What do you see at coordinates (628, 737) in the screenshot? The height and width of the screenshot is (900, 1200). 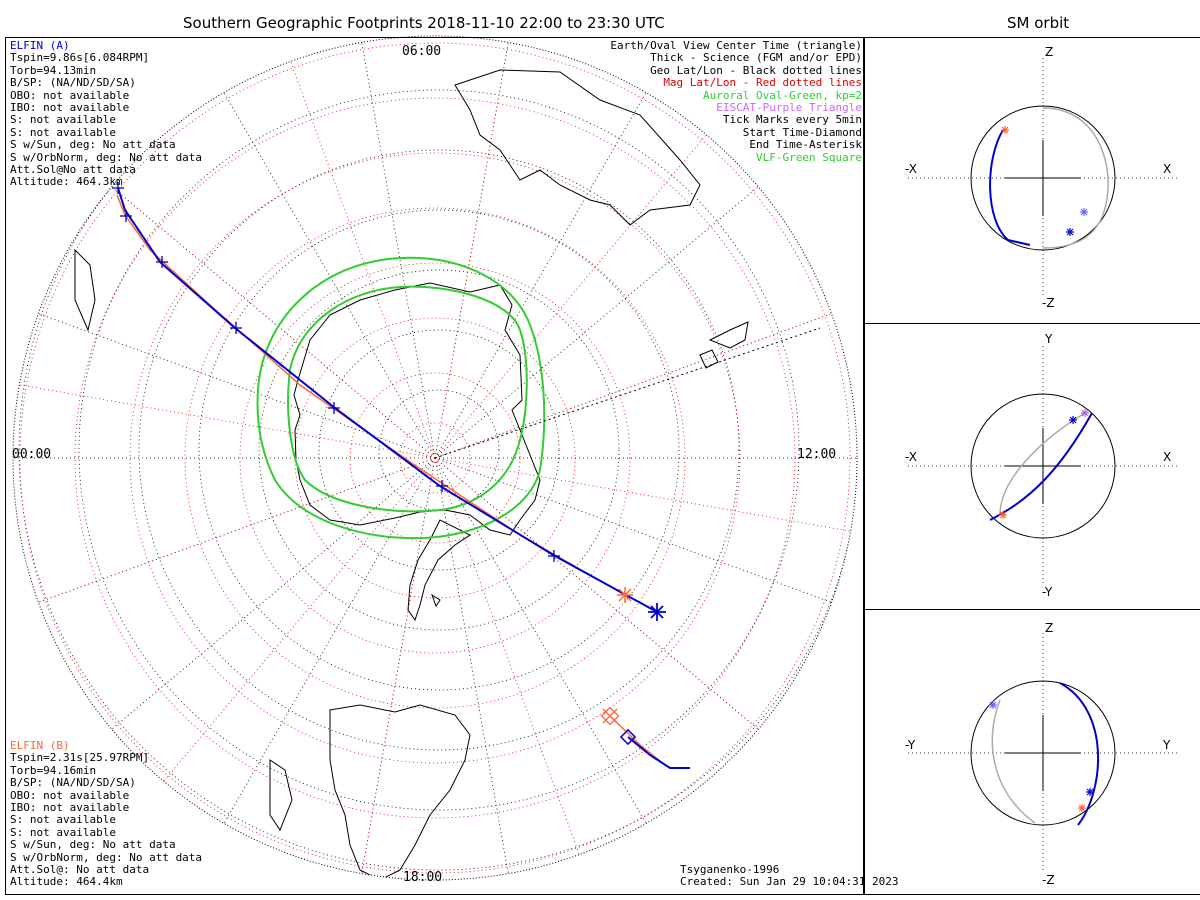 I see `elfin-b-start-diamond` at bounding box center [628, 737].